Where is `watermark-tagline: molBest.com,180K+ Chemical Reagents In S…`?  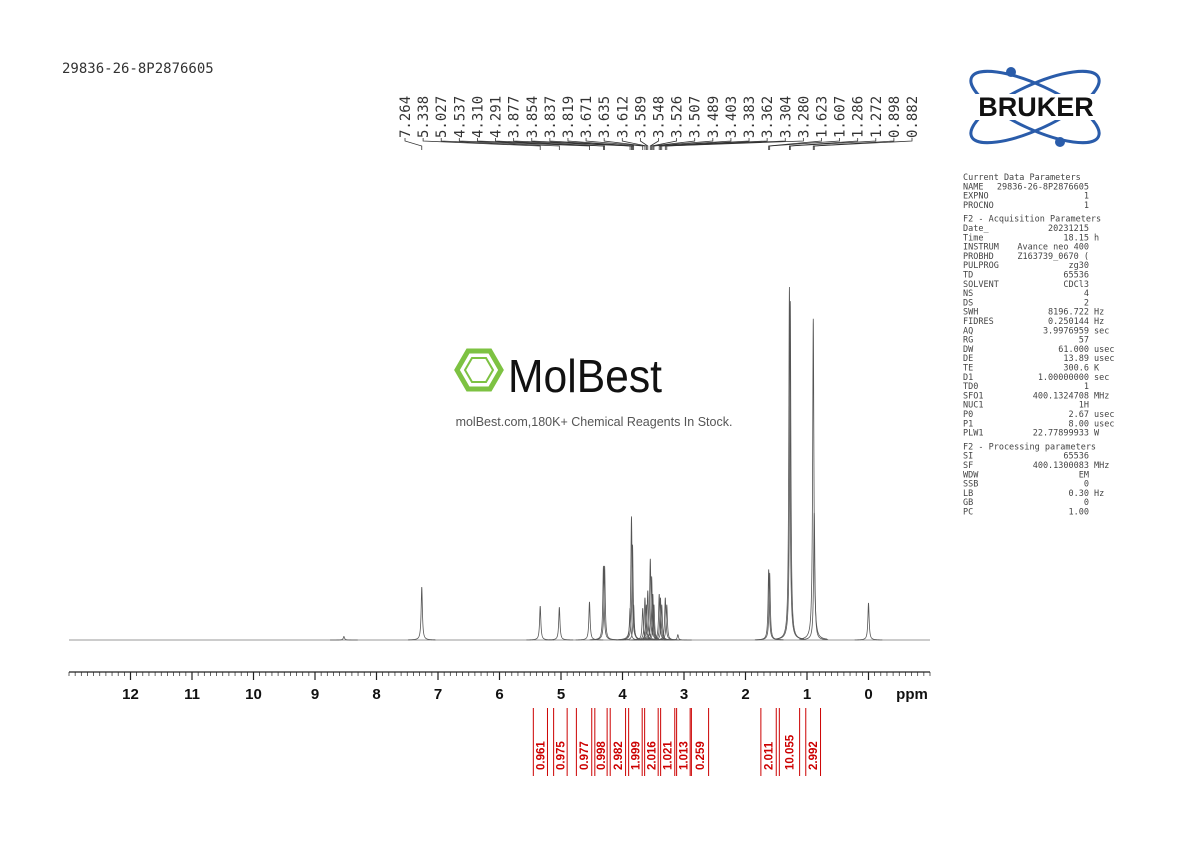 watermark-tagline: molBest.com,180K+ Chemical Reagents In S… is located at coordinates (594, 422).